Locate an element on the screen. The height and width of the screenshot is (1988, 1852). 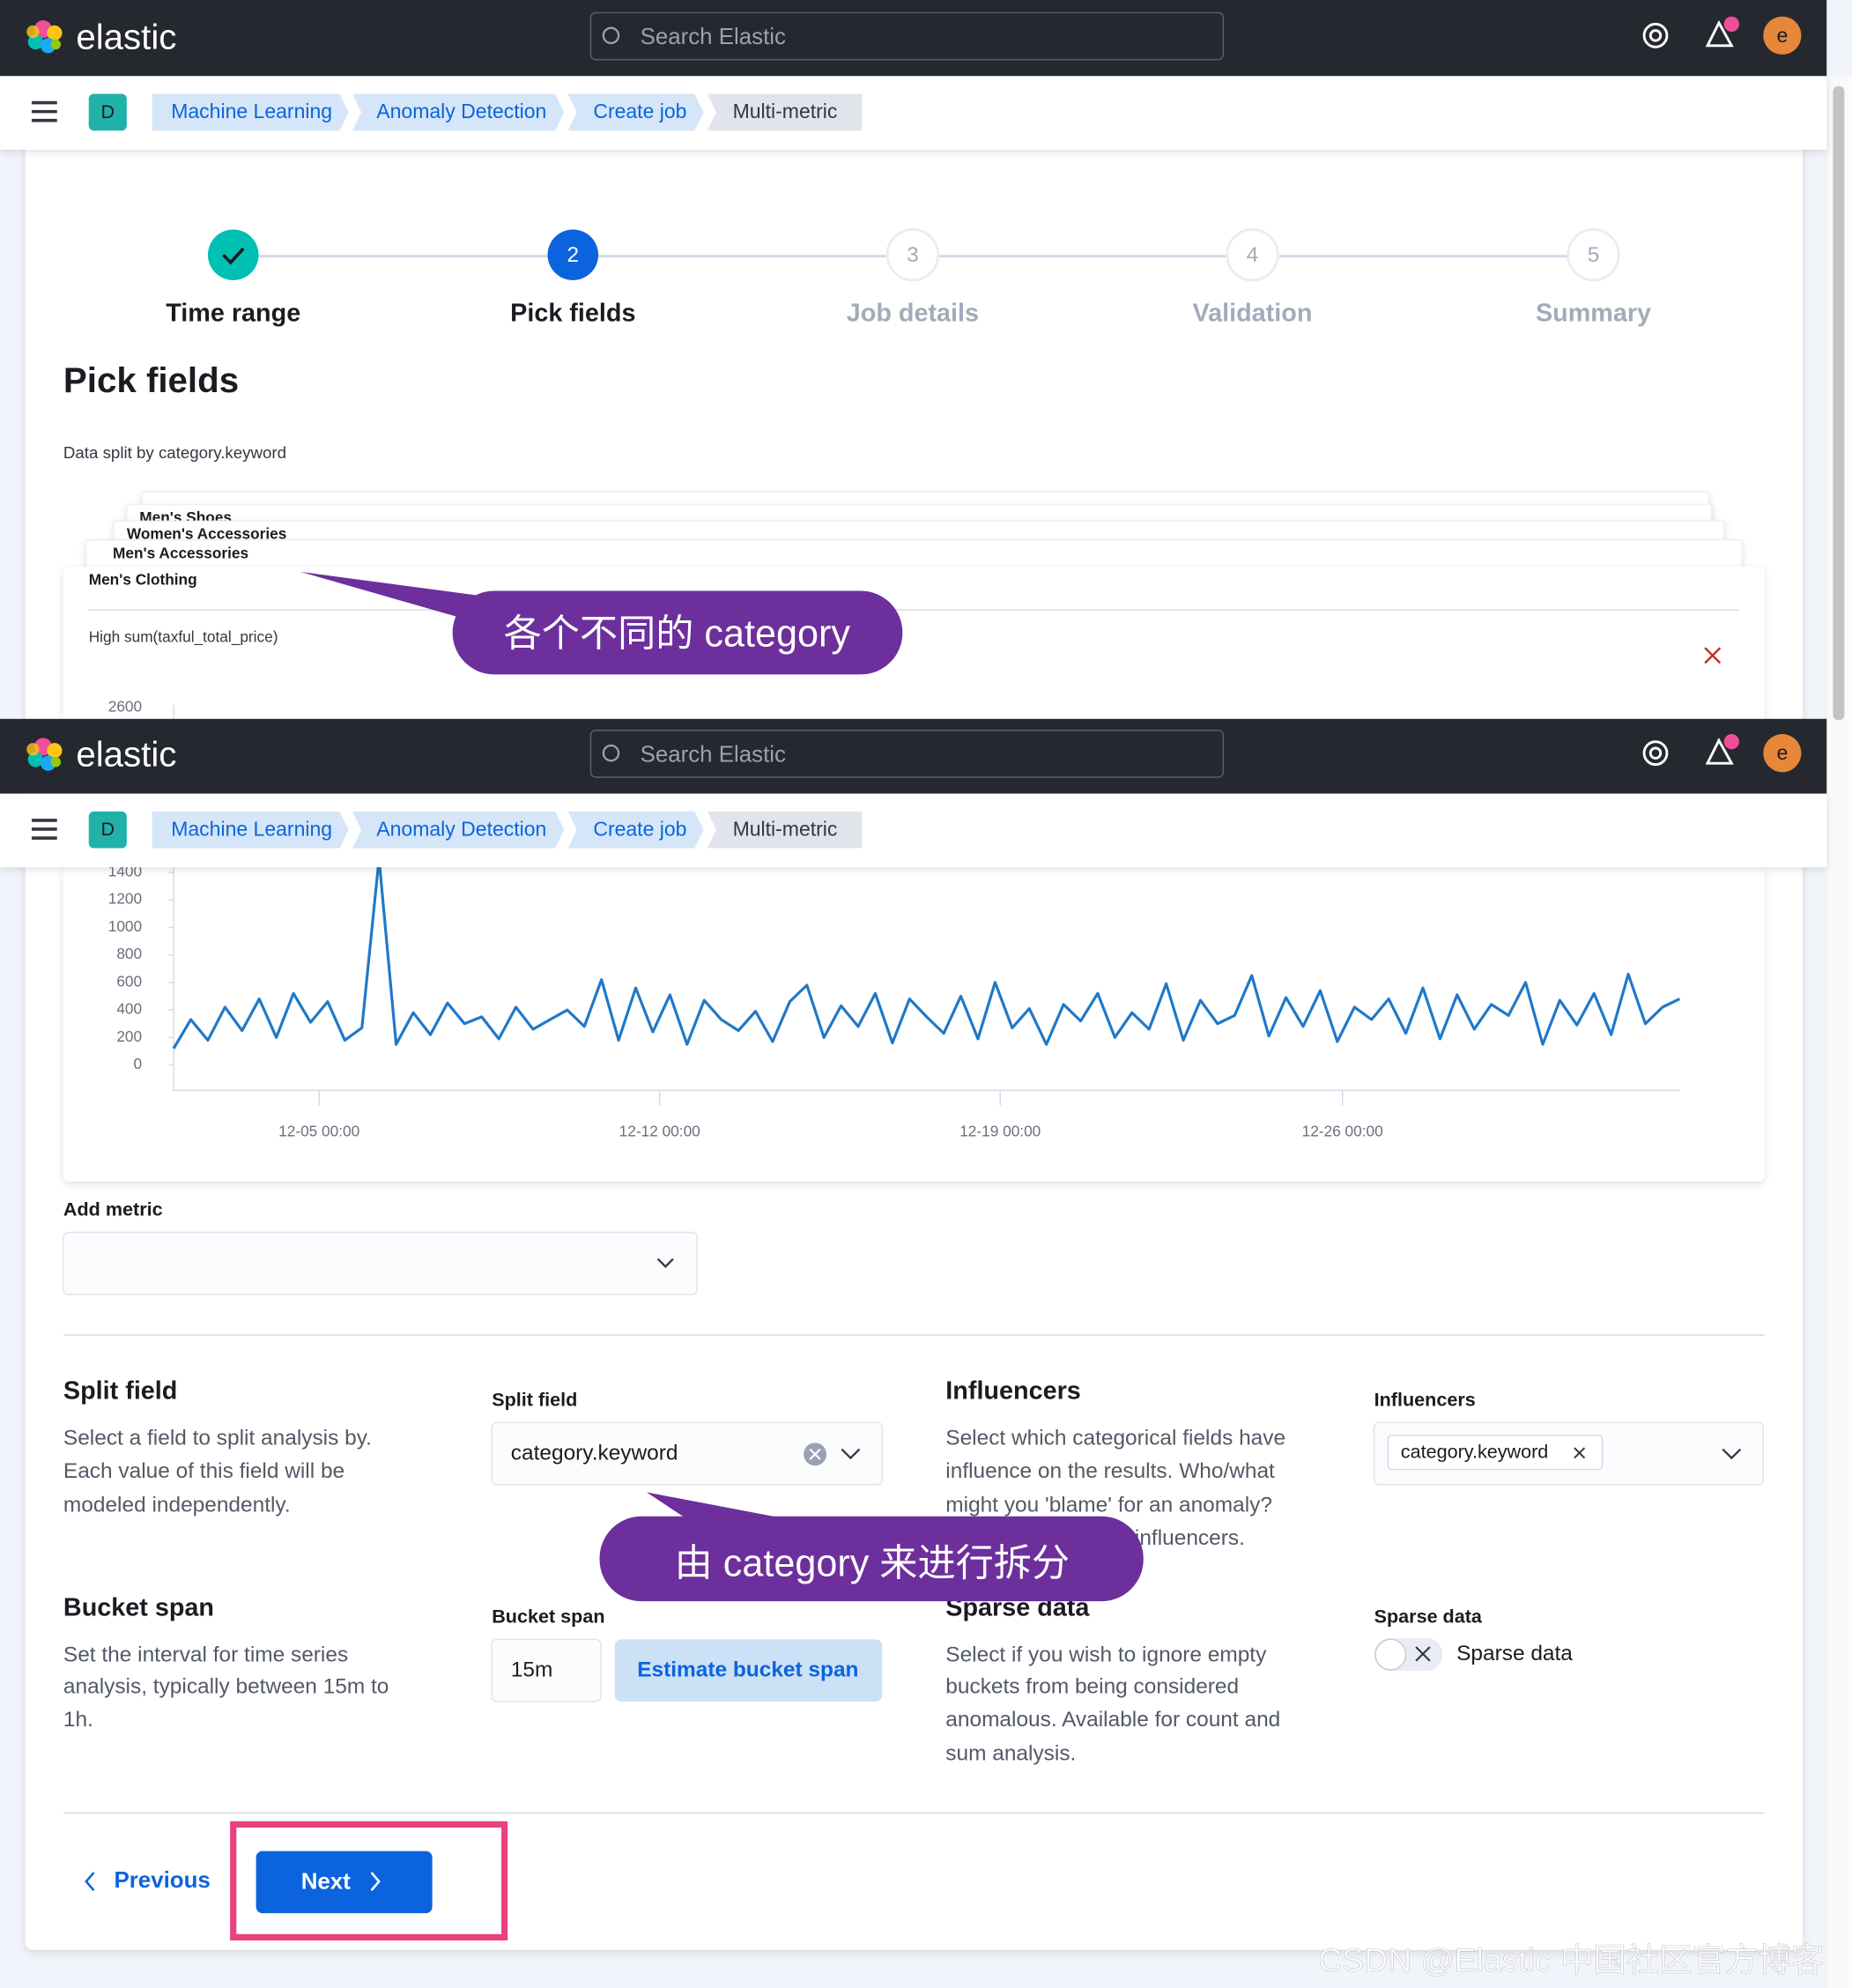
breadcrumb-current is located at coordinates (785, 112).